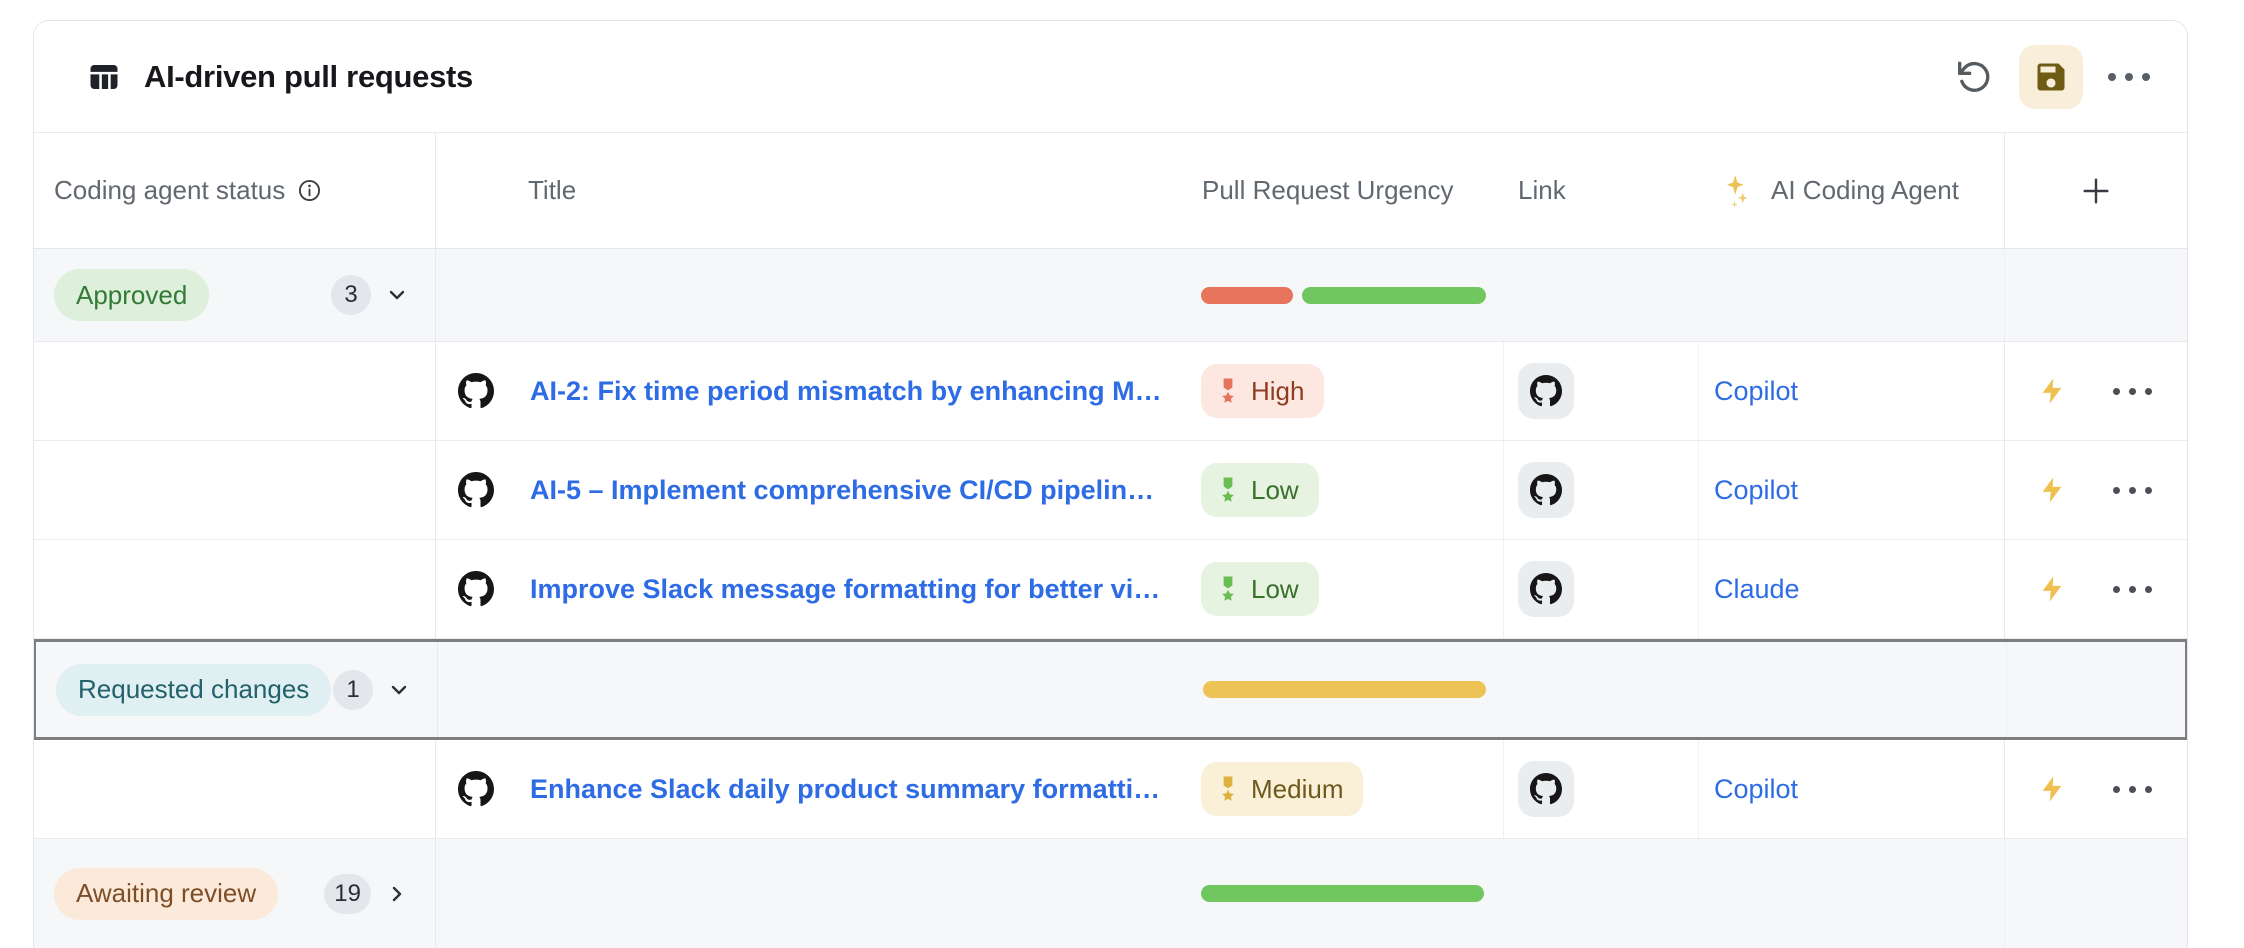 Image resolution: width=2244 pixels, height=948 pixels. Describe the element at coordinates (397, 894) in the screenshot. I see `chevron-right-icon` at that location.